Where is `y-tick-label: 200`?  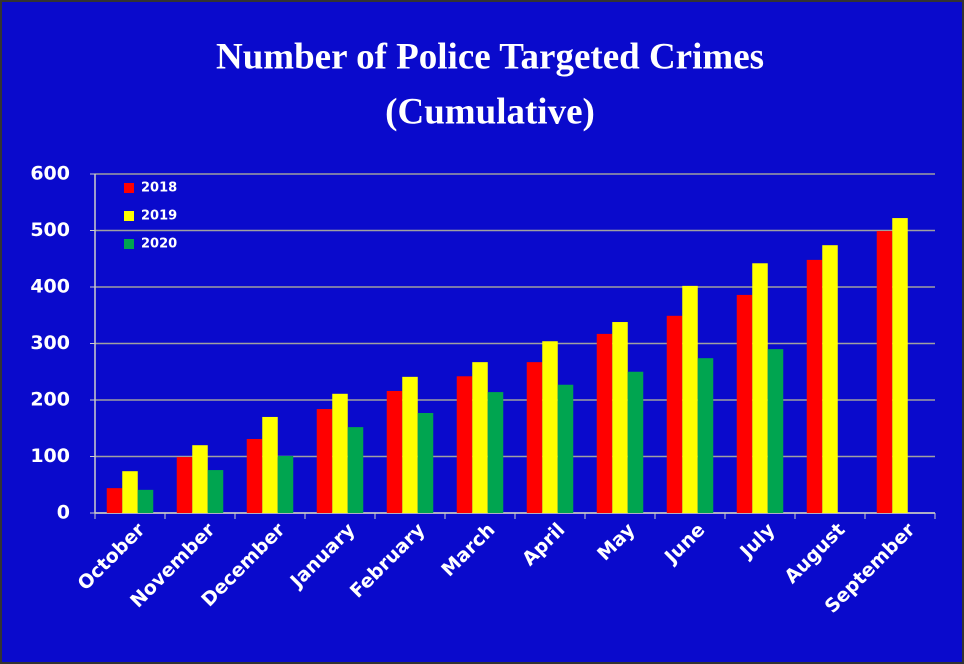 y-tick-label: 200 is located at coordinates (50, 400).